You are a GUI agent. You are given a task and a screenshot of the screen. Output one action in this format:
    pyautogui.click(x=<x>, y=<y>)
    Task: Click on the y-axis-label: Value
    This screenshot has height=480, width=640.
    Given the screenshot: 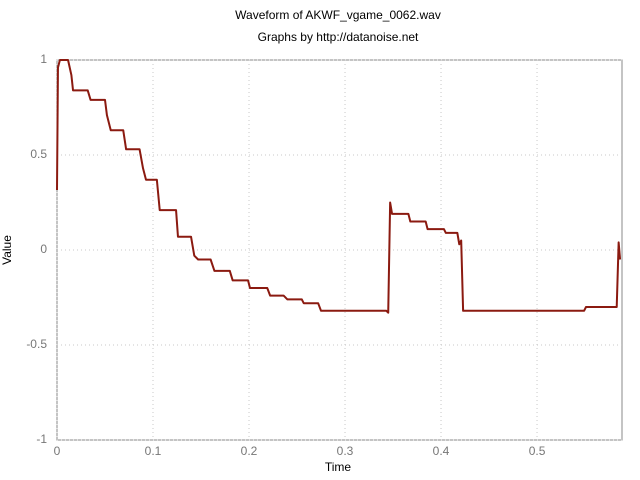 What is the action you would take?
    pyautogui.click(x=7, y=250)
    